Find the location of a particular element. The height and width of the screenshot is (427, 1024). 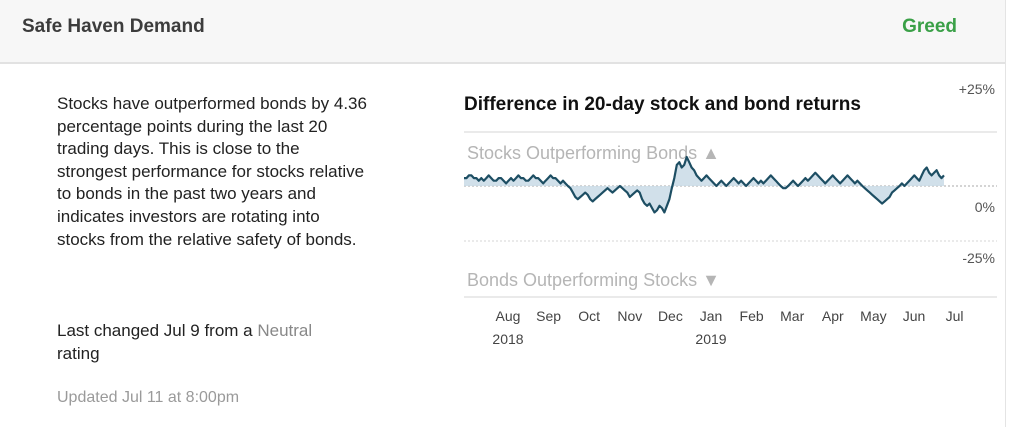

series-area is located at coordinates (704, 185).